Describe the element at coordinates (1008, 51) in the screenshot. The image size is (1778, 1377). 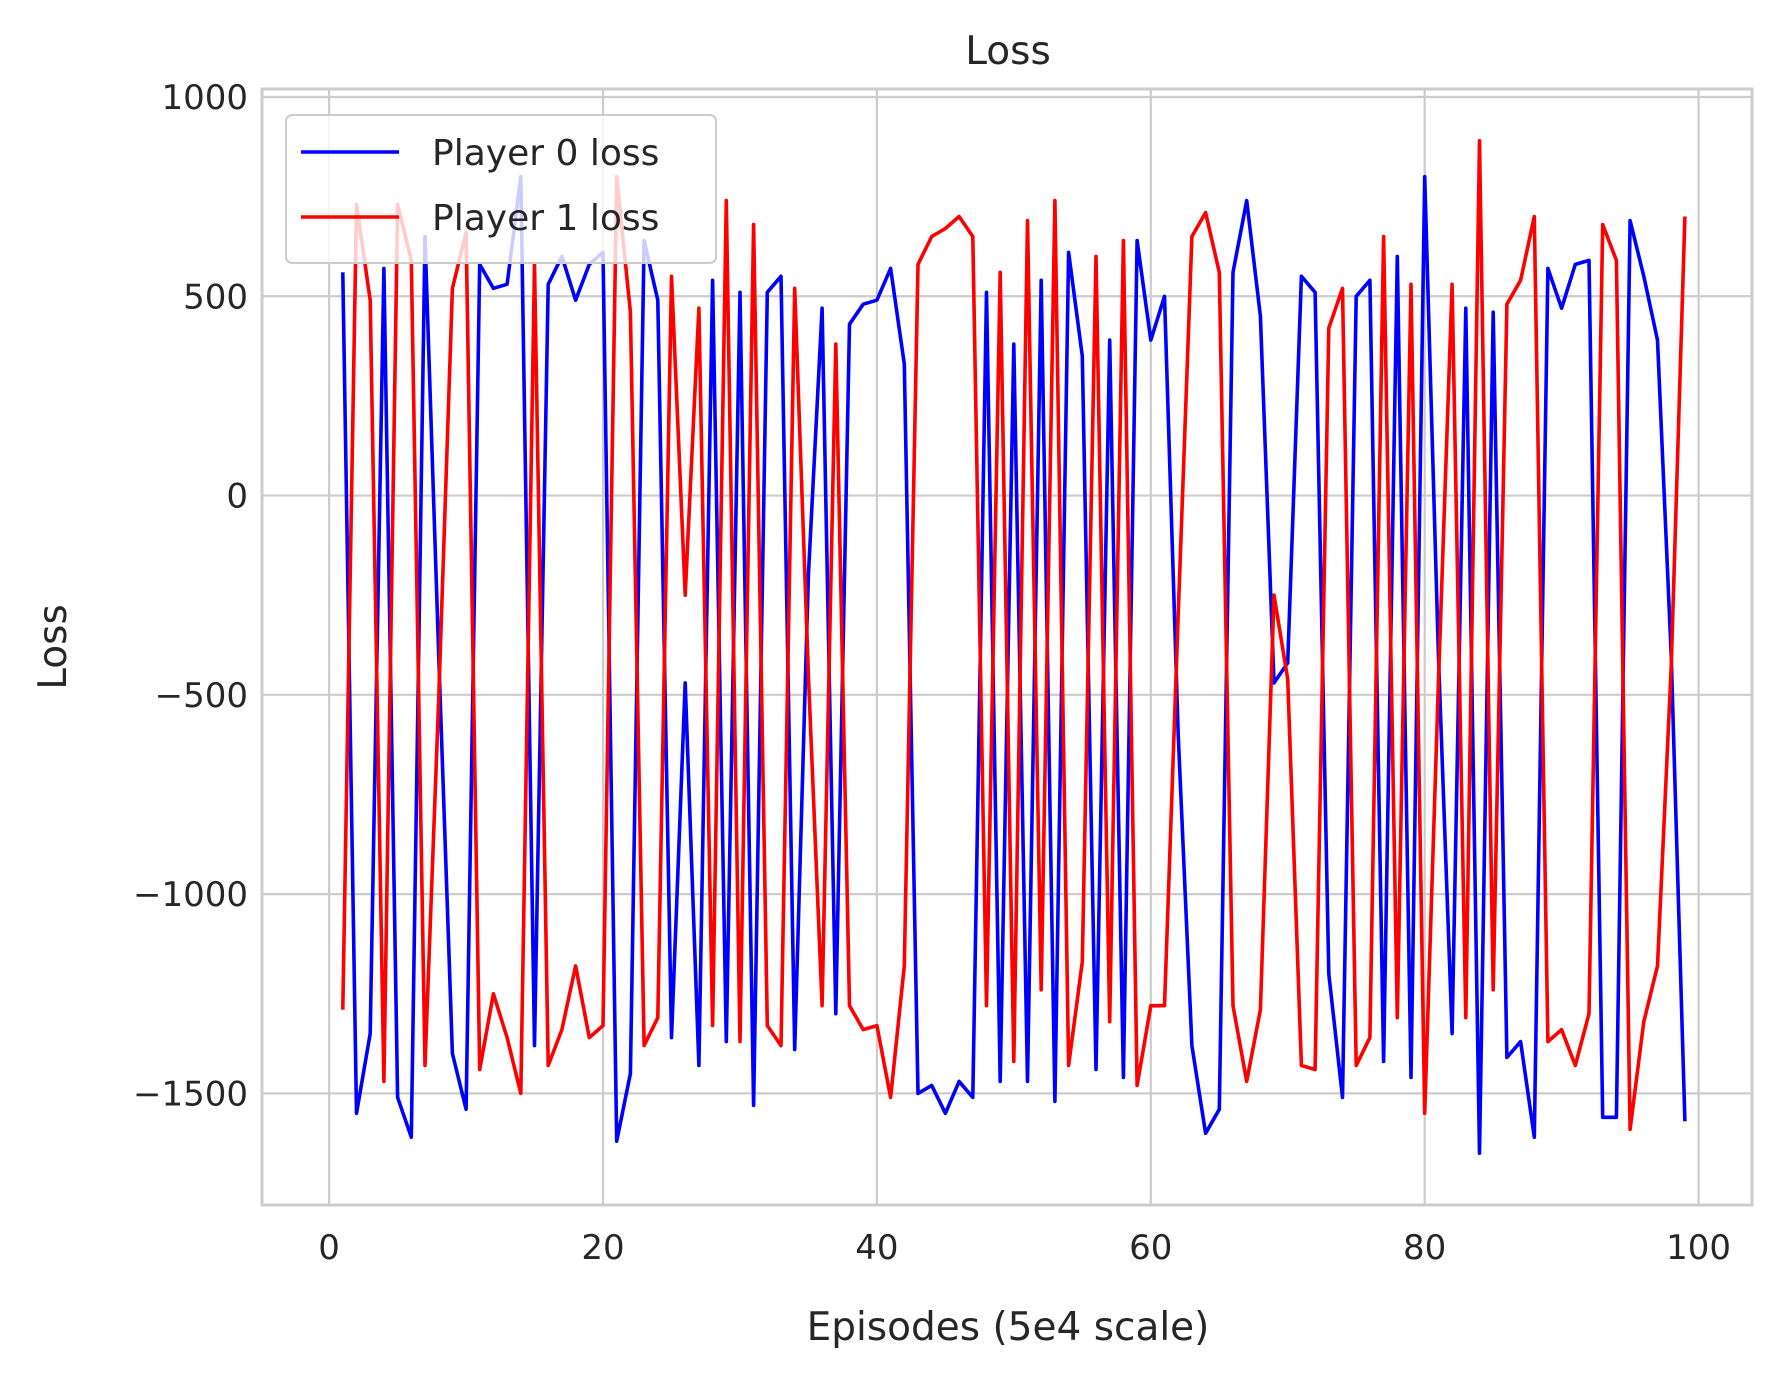
I see `chart-title: Loss` at that location.